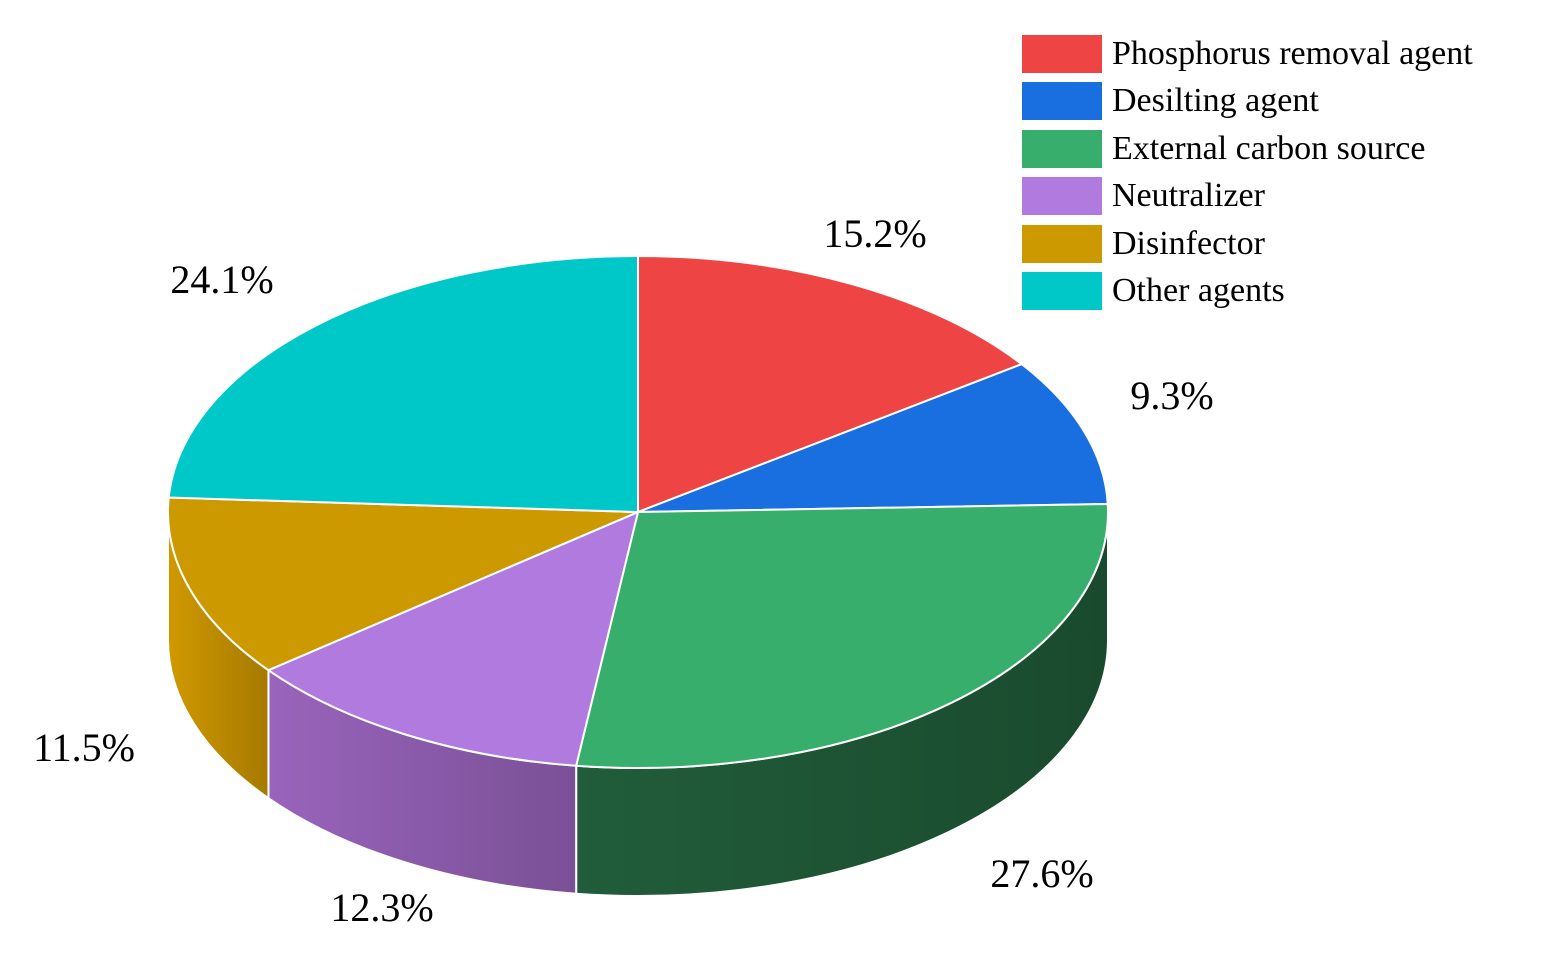  I want to click on legend-item: Neutralizer, so click(1247, 197).